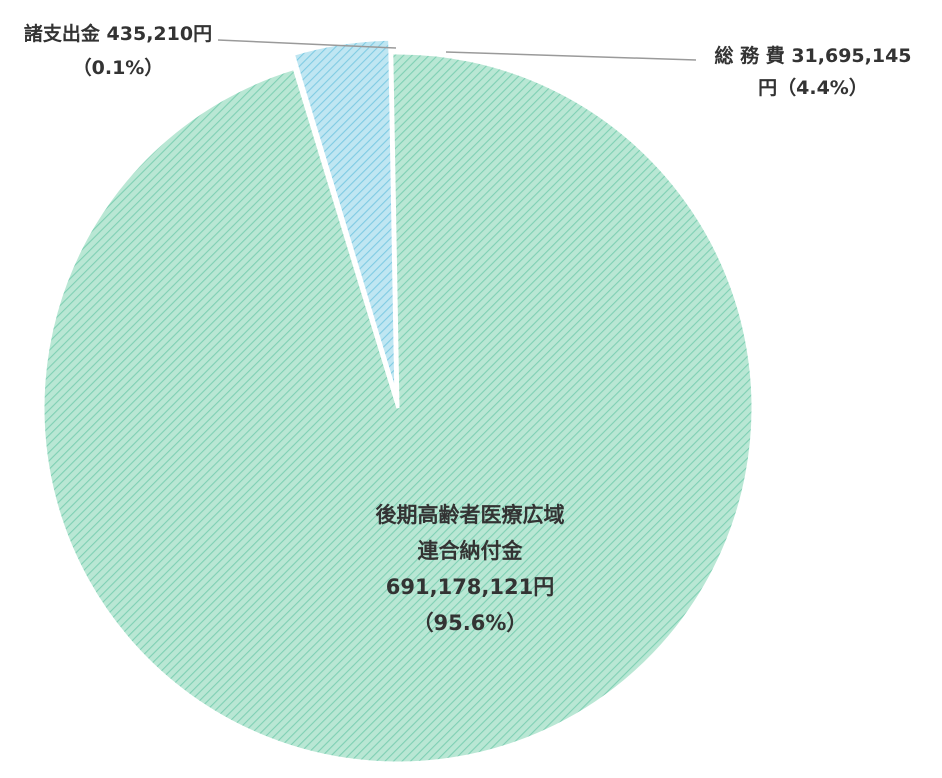  I want to click on slice-label-line: 円（4.4%）, so click(813, 87).